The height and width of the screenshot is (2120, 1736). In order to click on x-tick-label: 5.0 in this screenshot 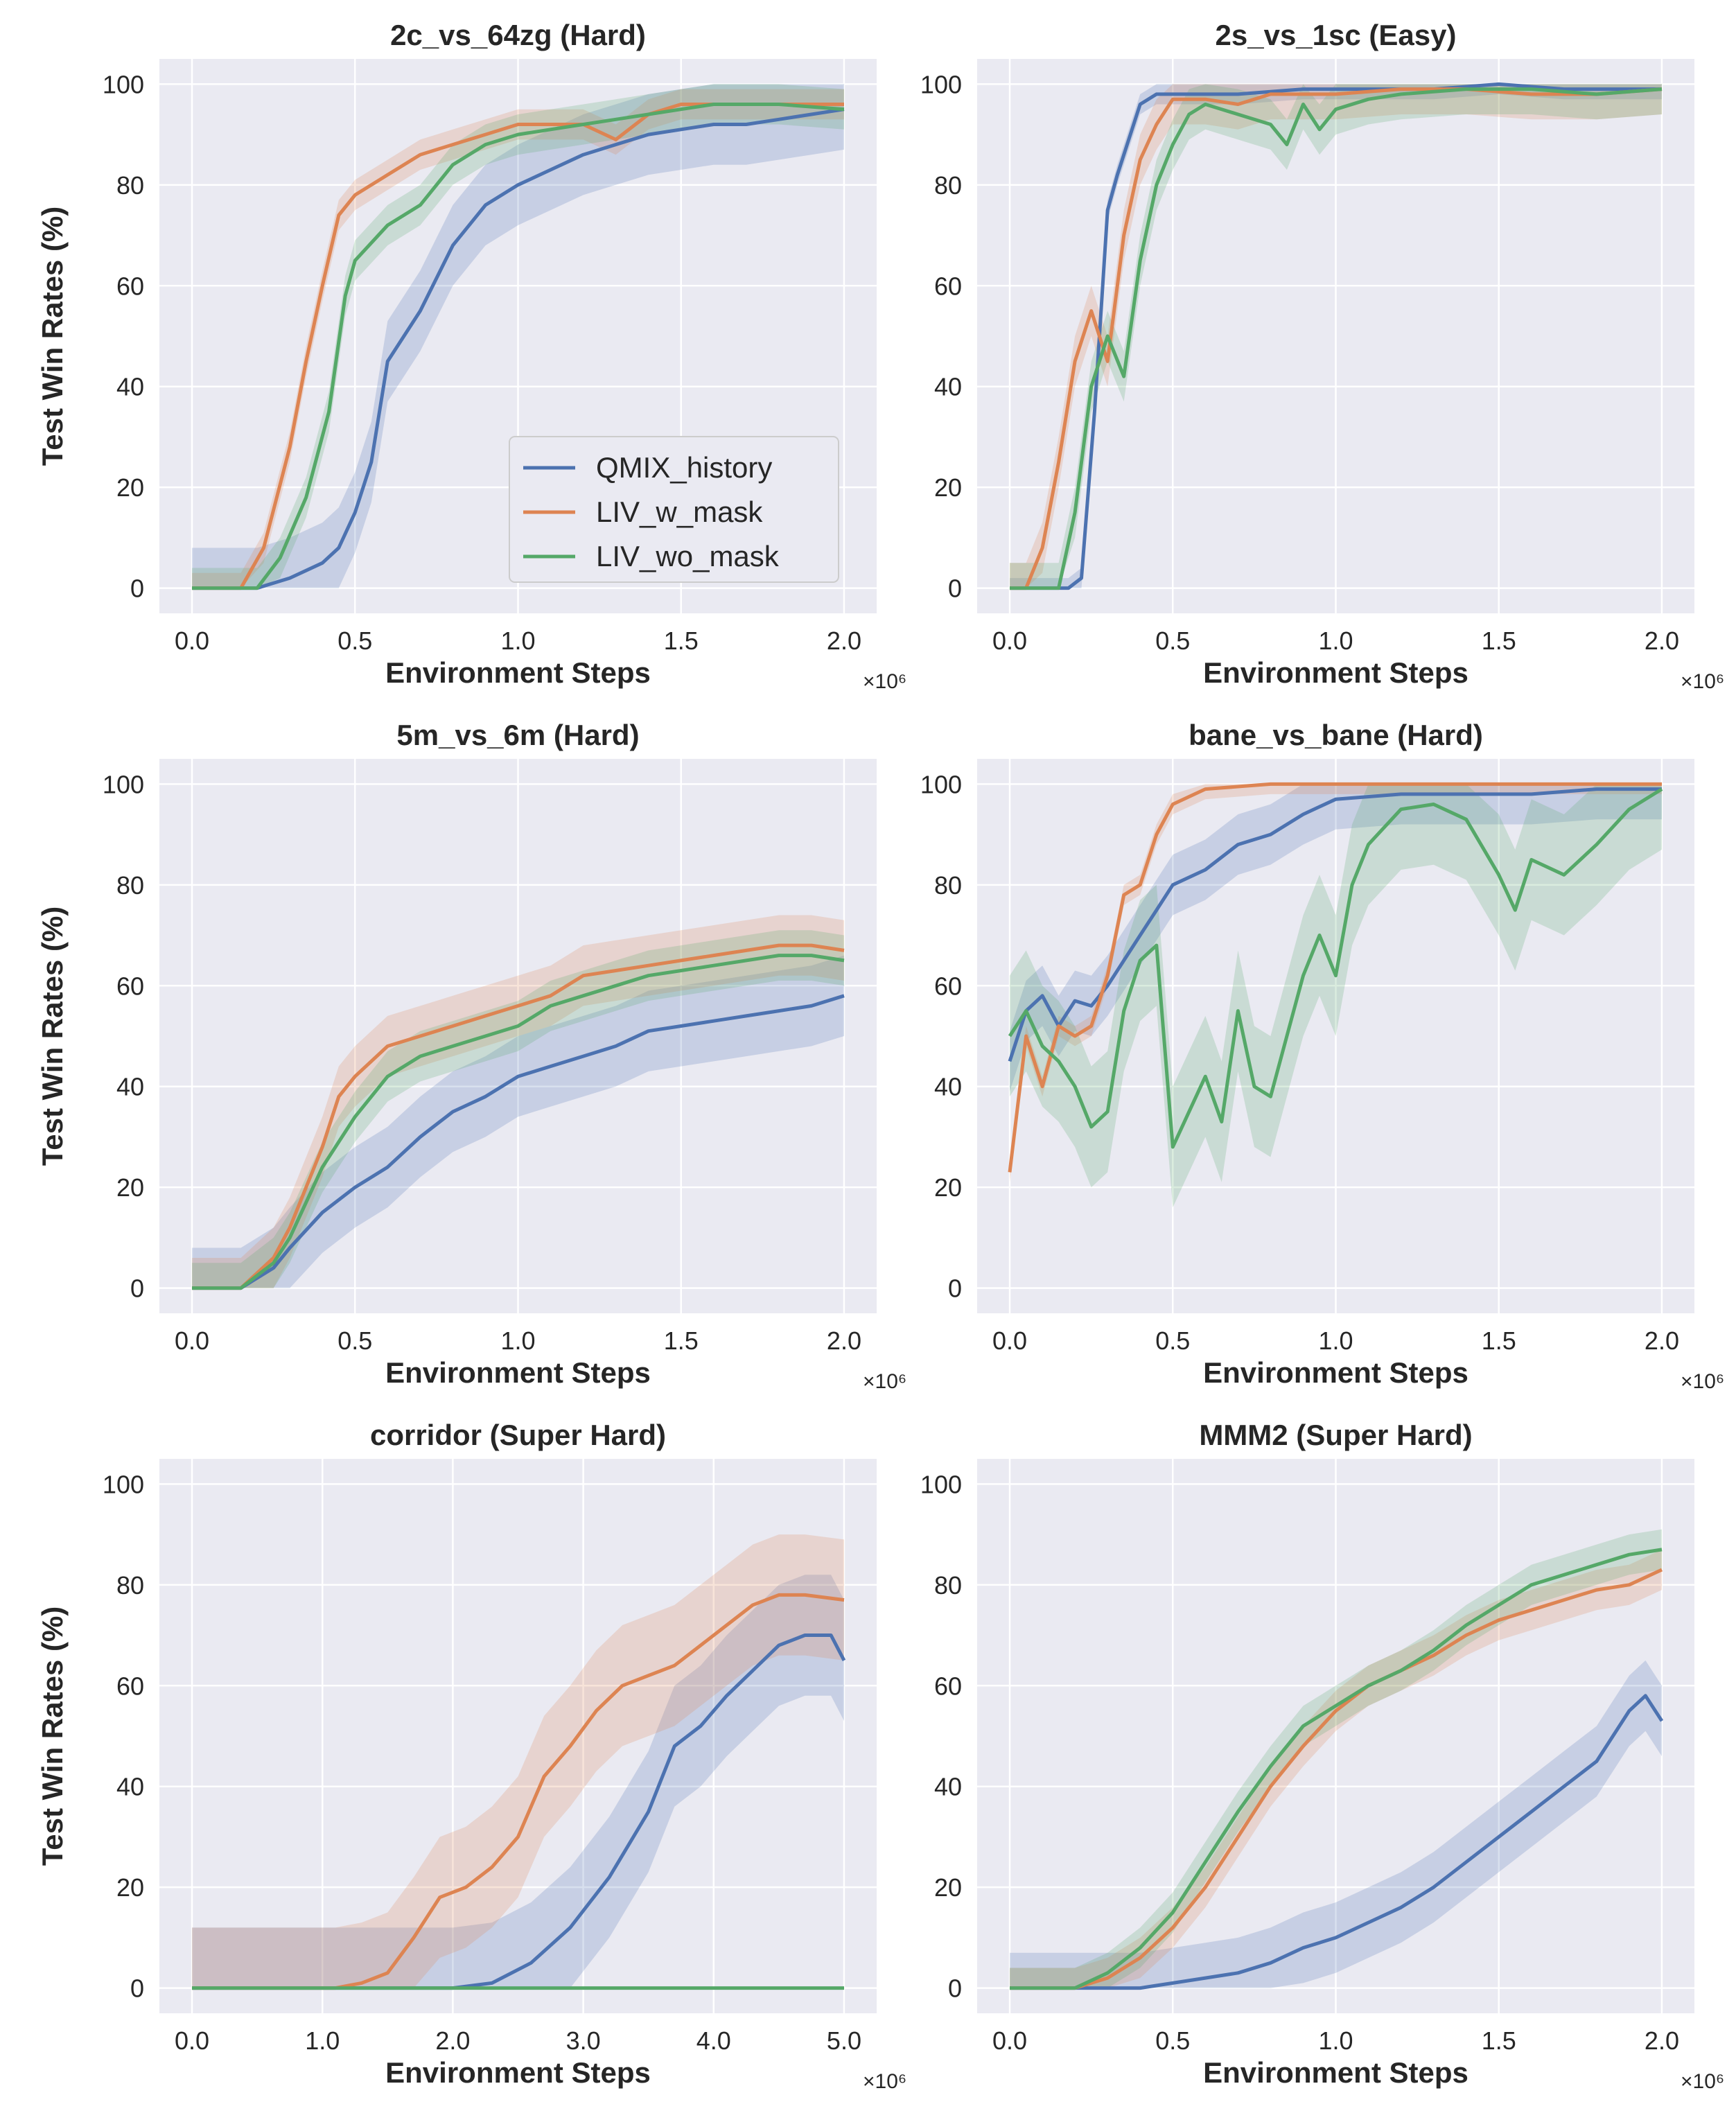, I will do `click(844, 2040)`.